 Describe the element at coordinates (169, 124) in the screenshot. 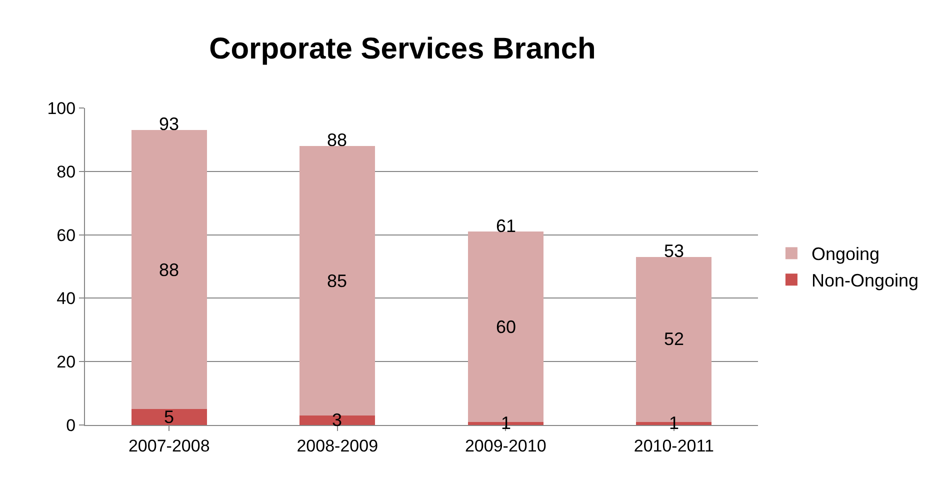

I see `total-label: 93` at that location.